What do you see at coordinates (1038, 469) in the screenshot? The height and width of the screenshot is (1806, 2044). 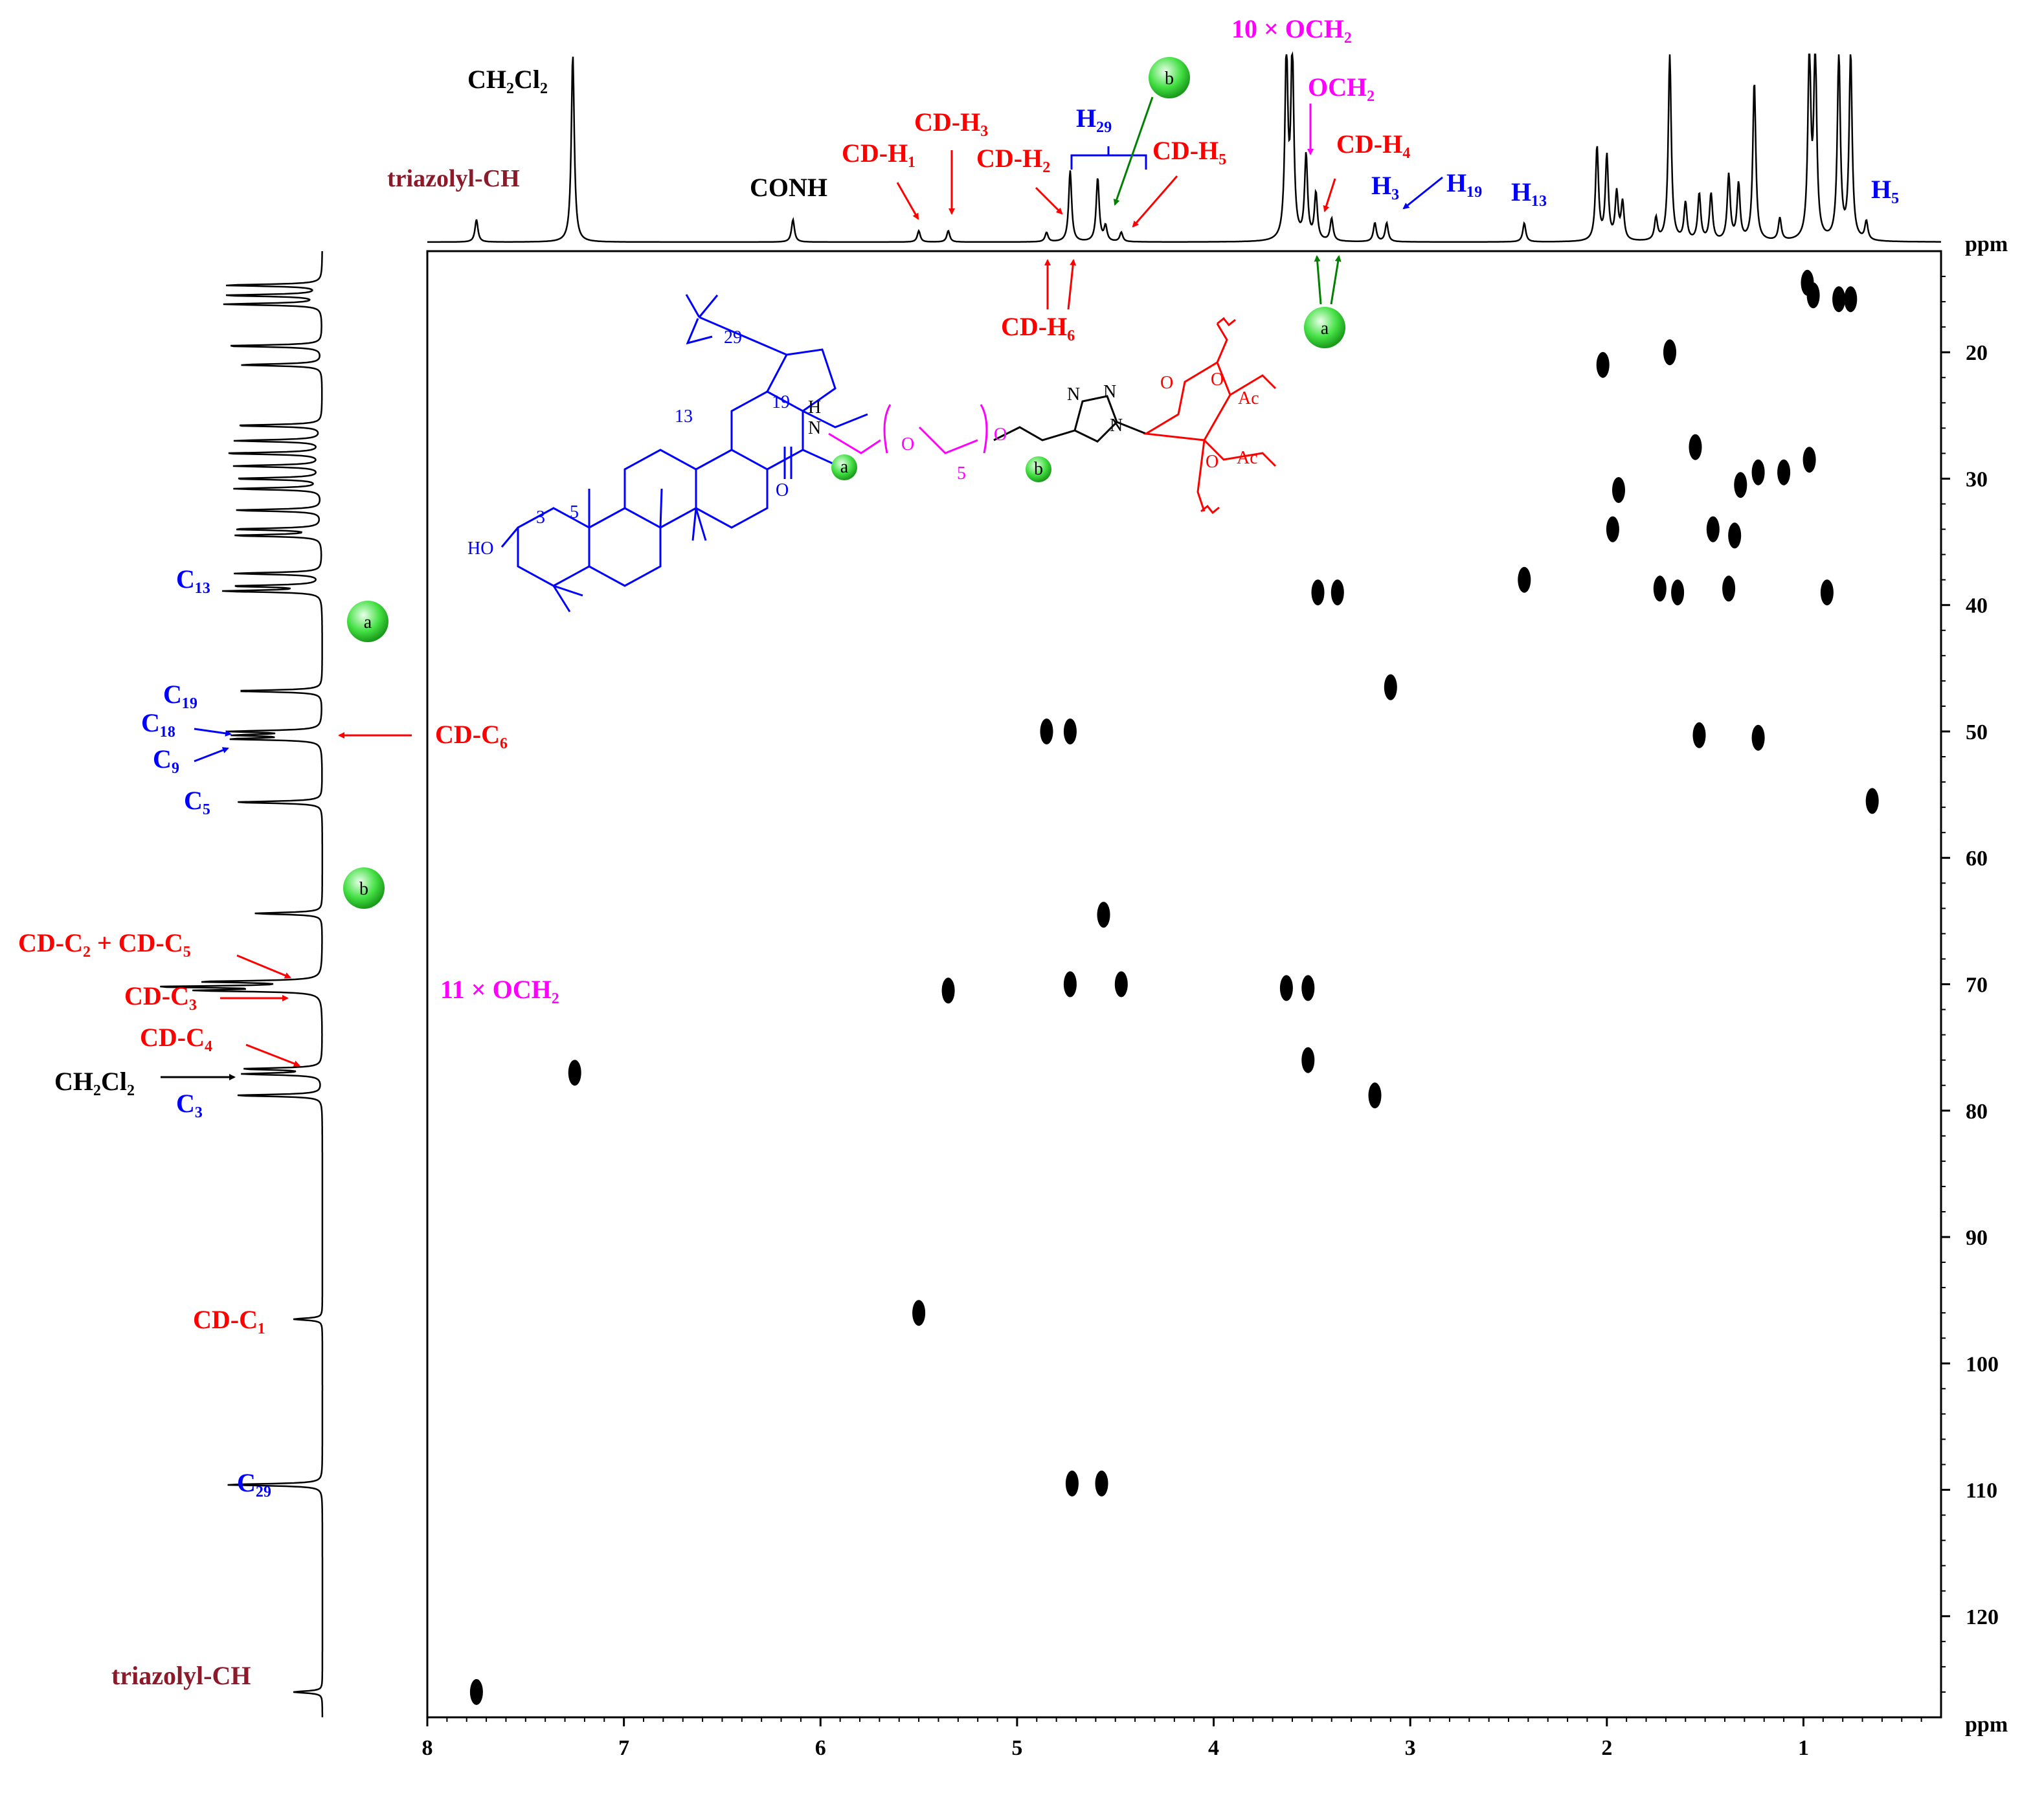 I see `struct-marker-b` at bounding box center [1038, 469].